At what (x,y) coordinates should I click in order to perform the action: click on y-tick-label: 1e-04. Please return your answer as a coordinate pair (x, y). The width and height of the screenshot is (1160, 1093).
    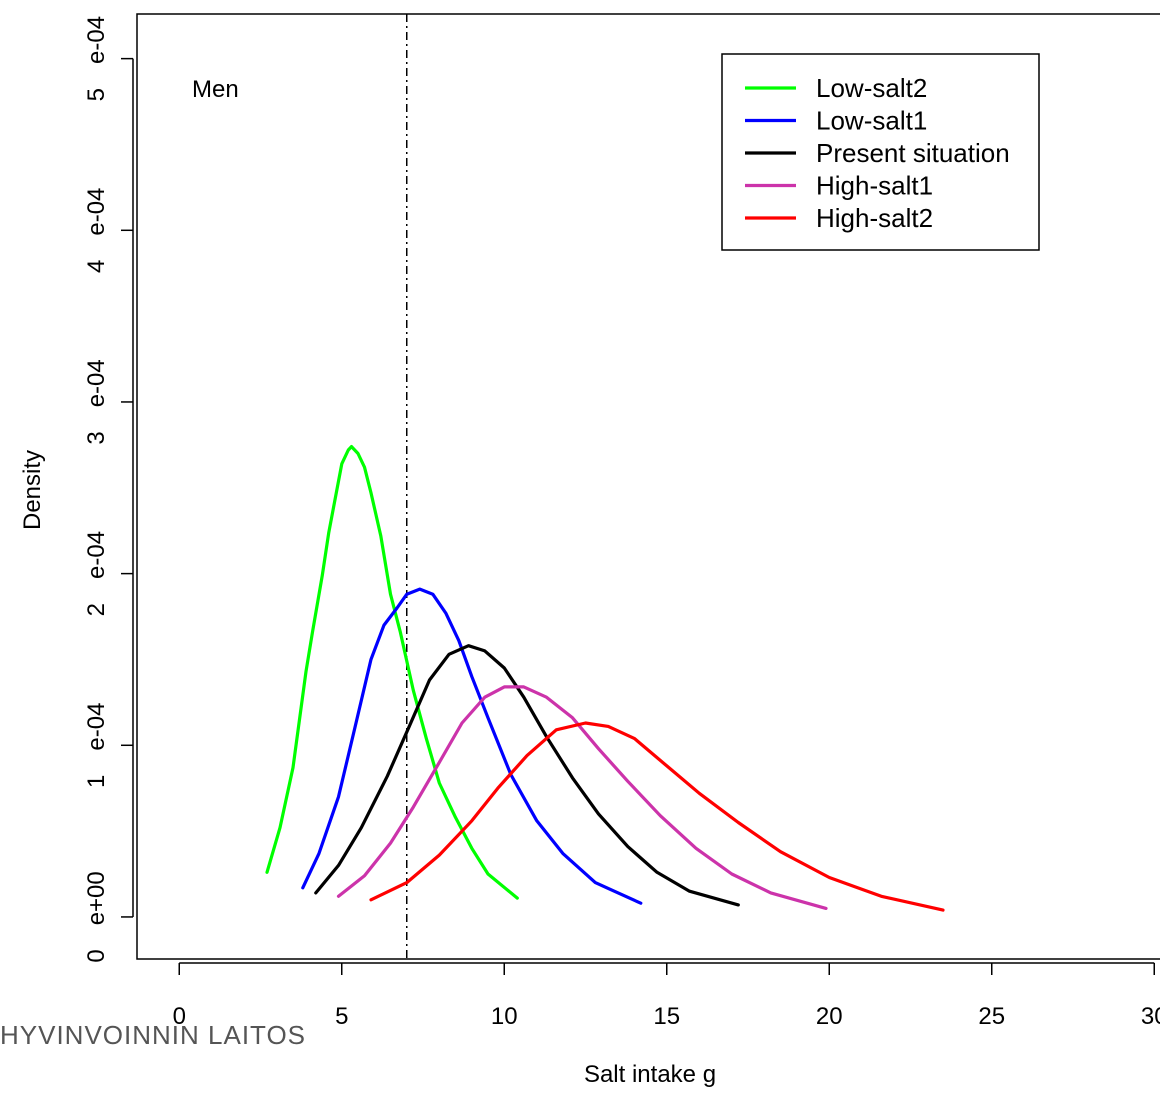
    Looking at the image, I should click on (96, 745).